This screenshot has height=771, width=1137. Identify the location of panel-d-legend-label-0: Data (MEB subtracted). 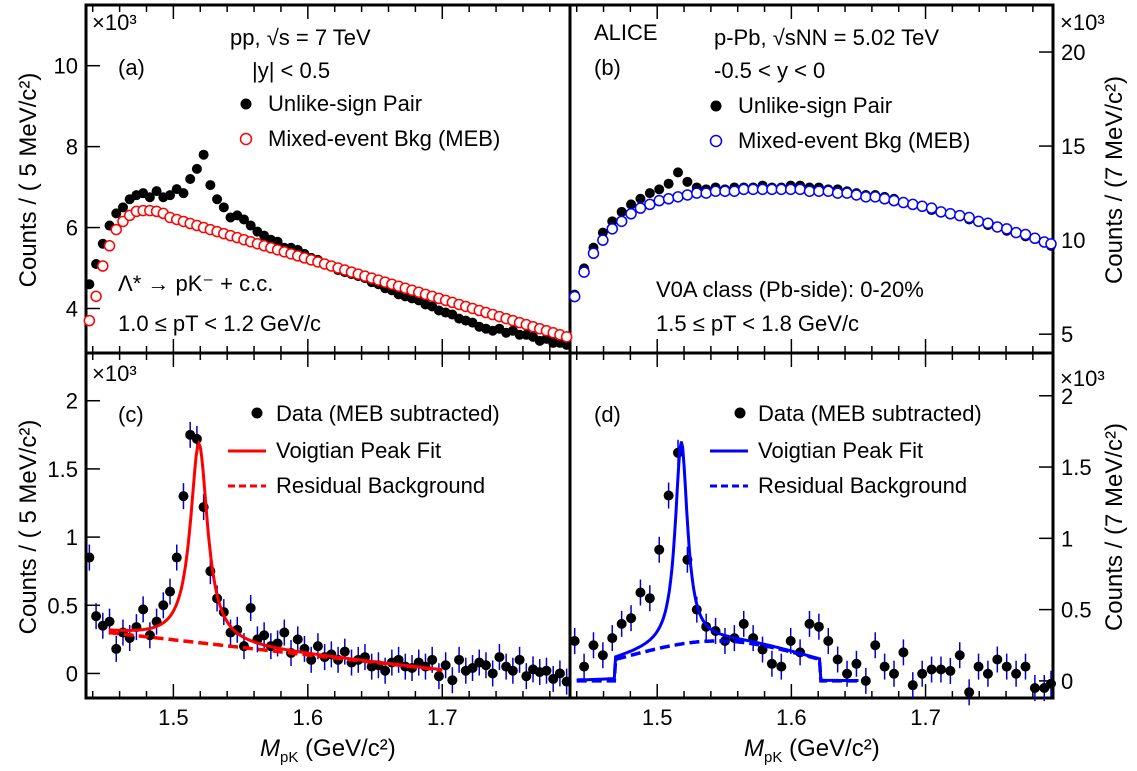
(870, 413).